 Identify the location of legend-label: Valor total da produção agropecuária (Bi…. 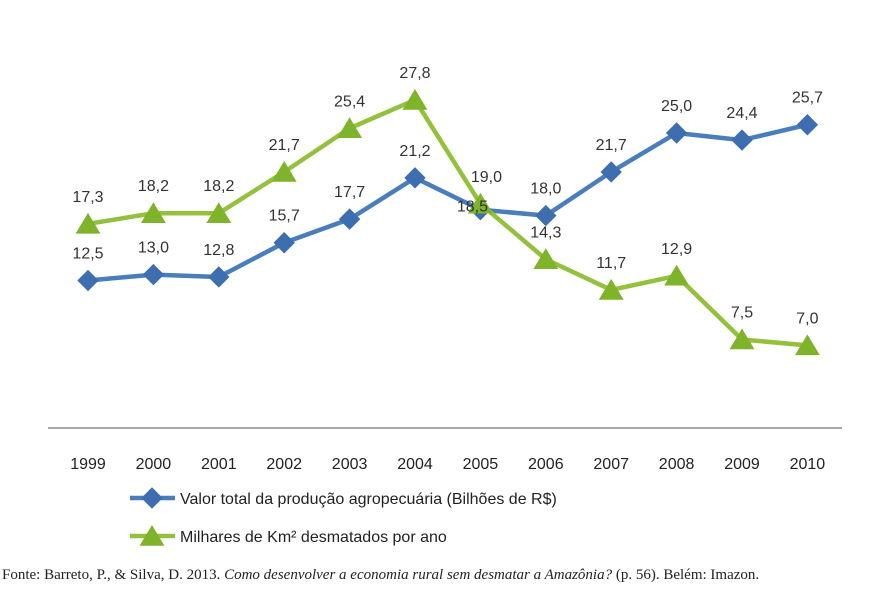
(368, 499).